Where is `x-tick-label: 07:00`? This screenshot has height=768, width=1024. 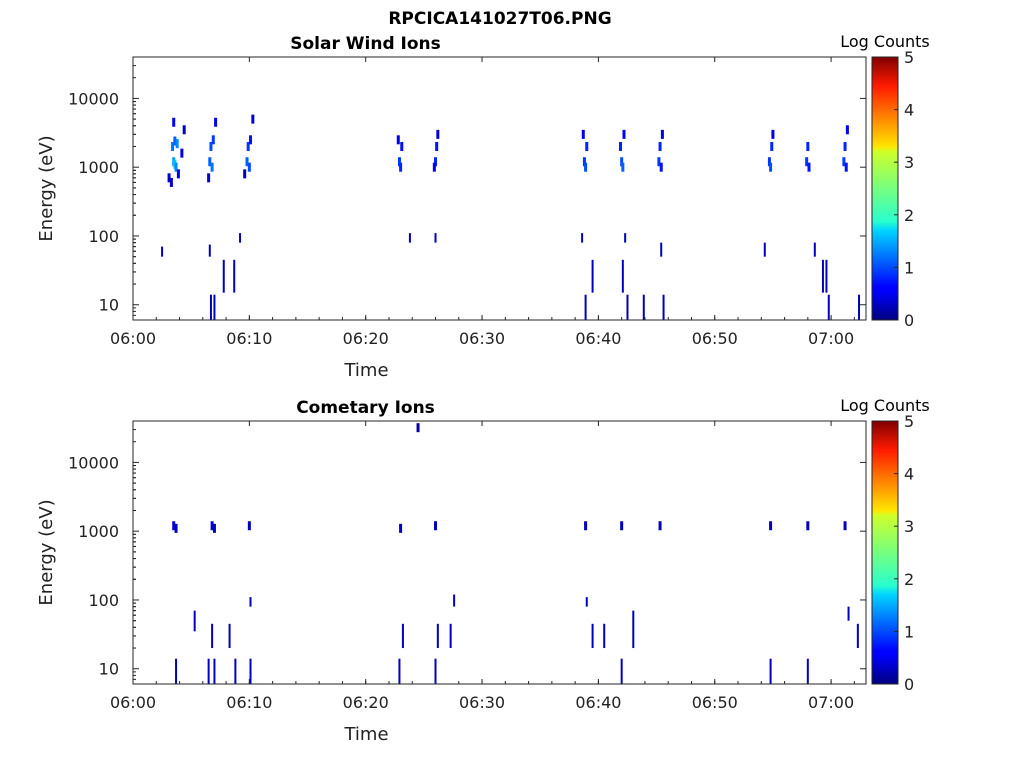 x-tick-label: 07:00 is located at coordinates (831, 702).